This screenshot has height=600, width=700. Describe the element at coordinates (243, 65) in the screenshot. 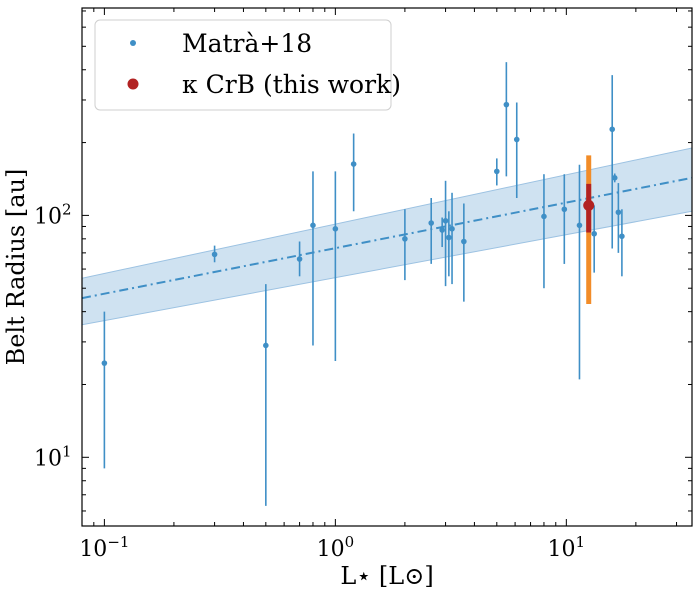

I see `legend-frame` at that location.